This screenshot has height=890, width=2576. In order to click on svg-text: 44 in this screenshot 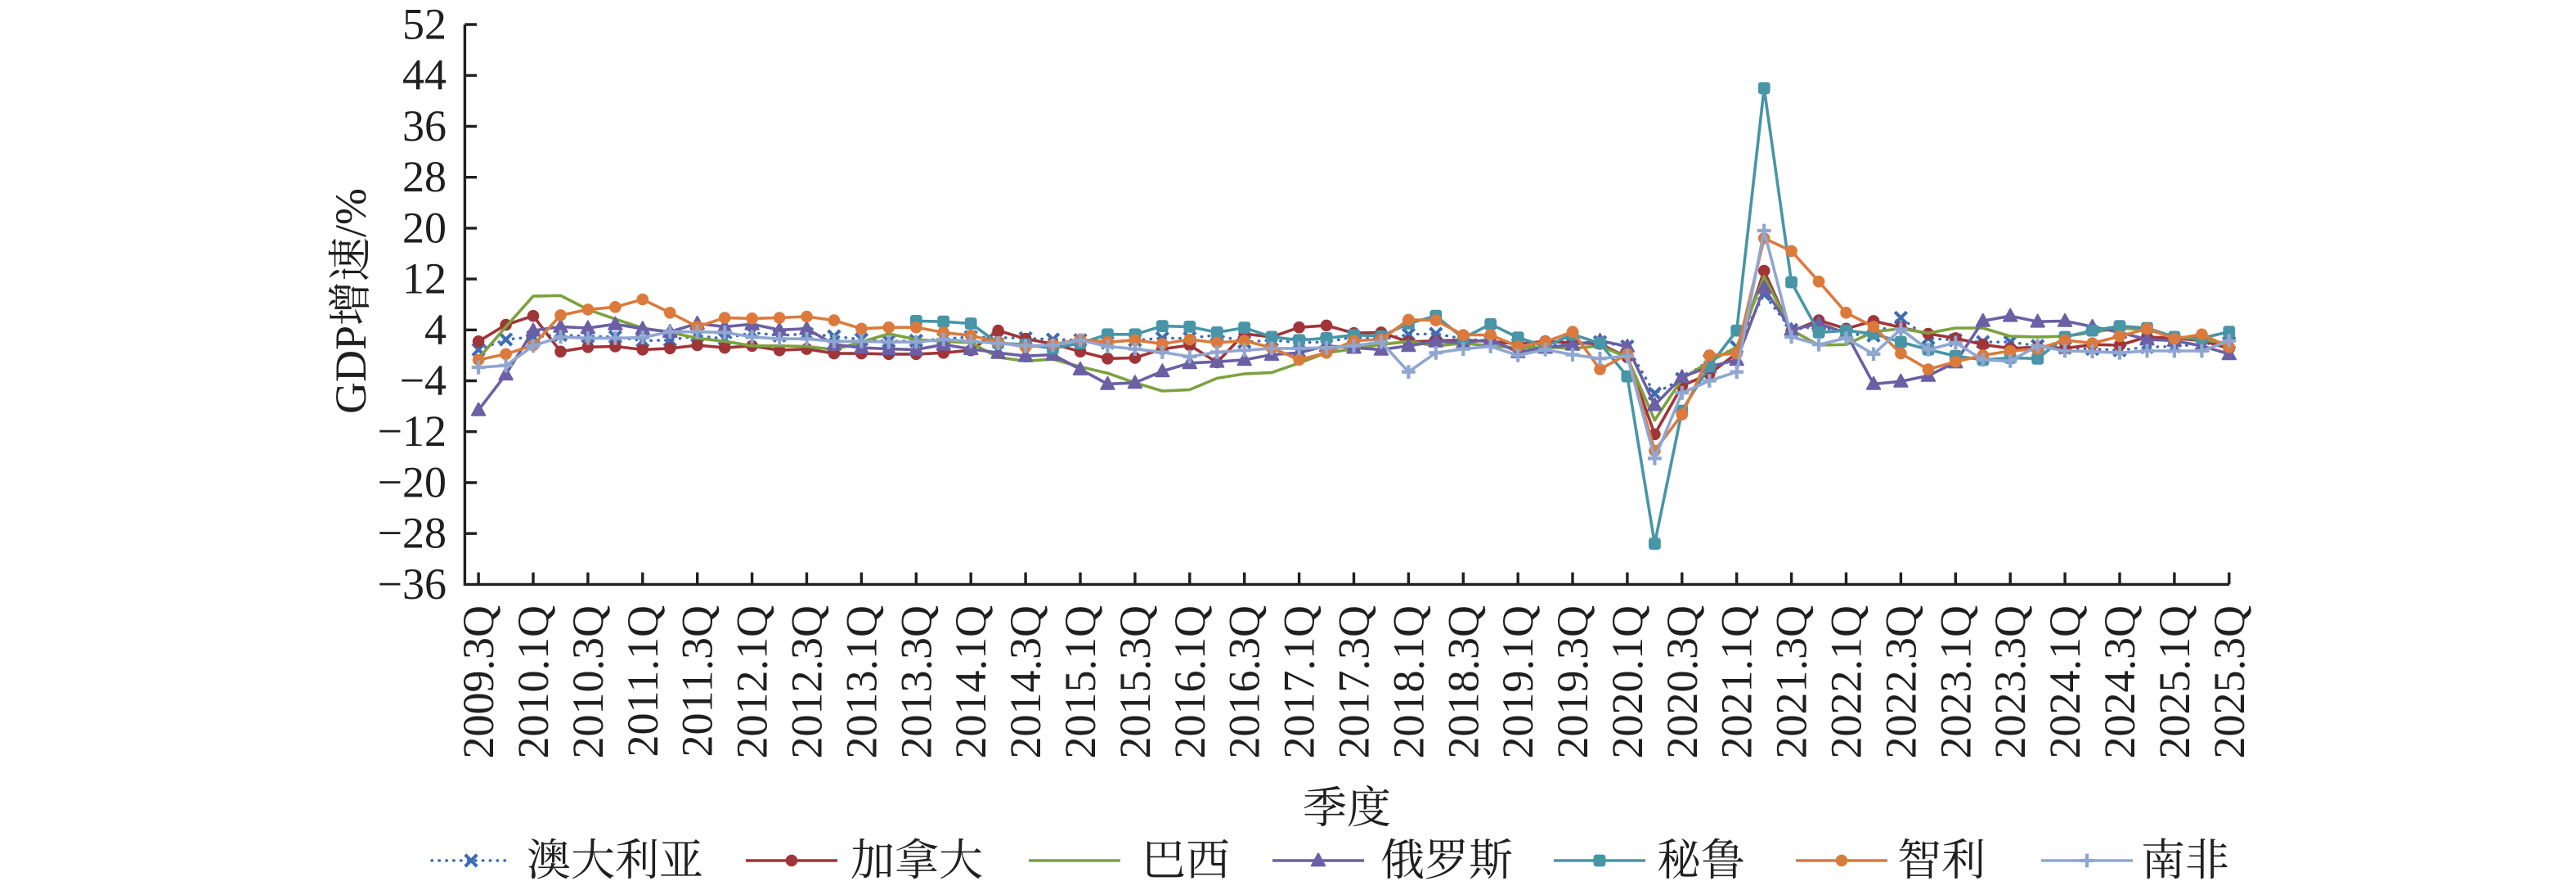, I will do `click(425, 75)`.